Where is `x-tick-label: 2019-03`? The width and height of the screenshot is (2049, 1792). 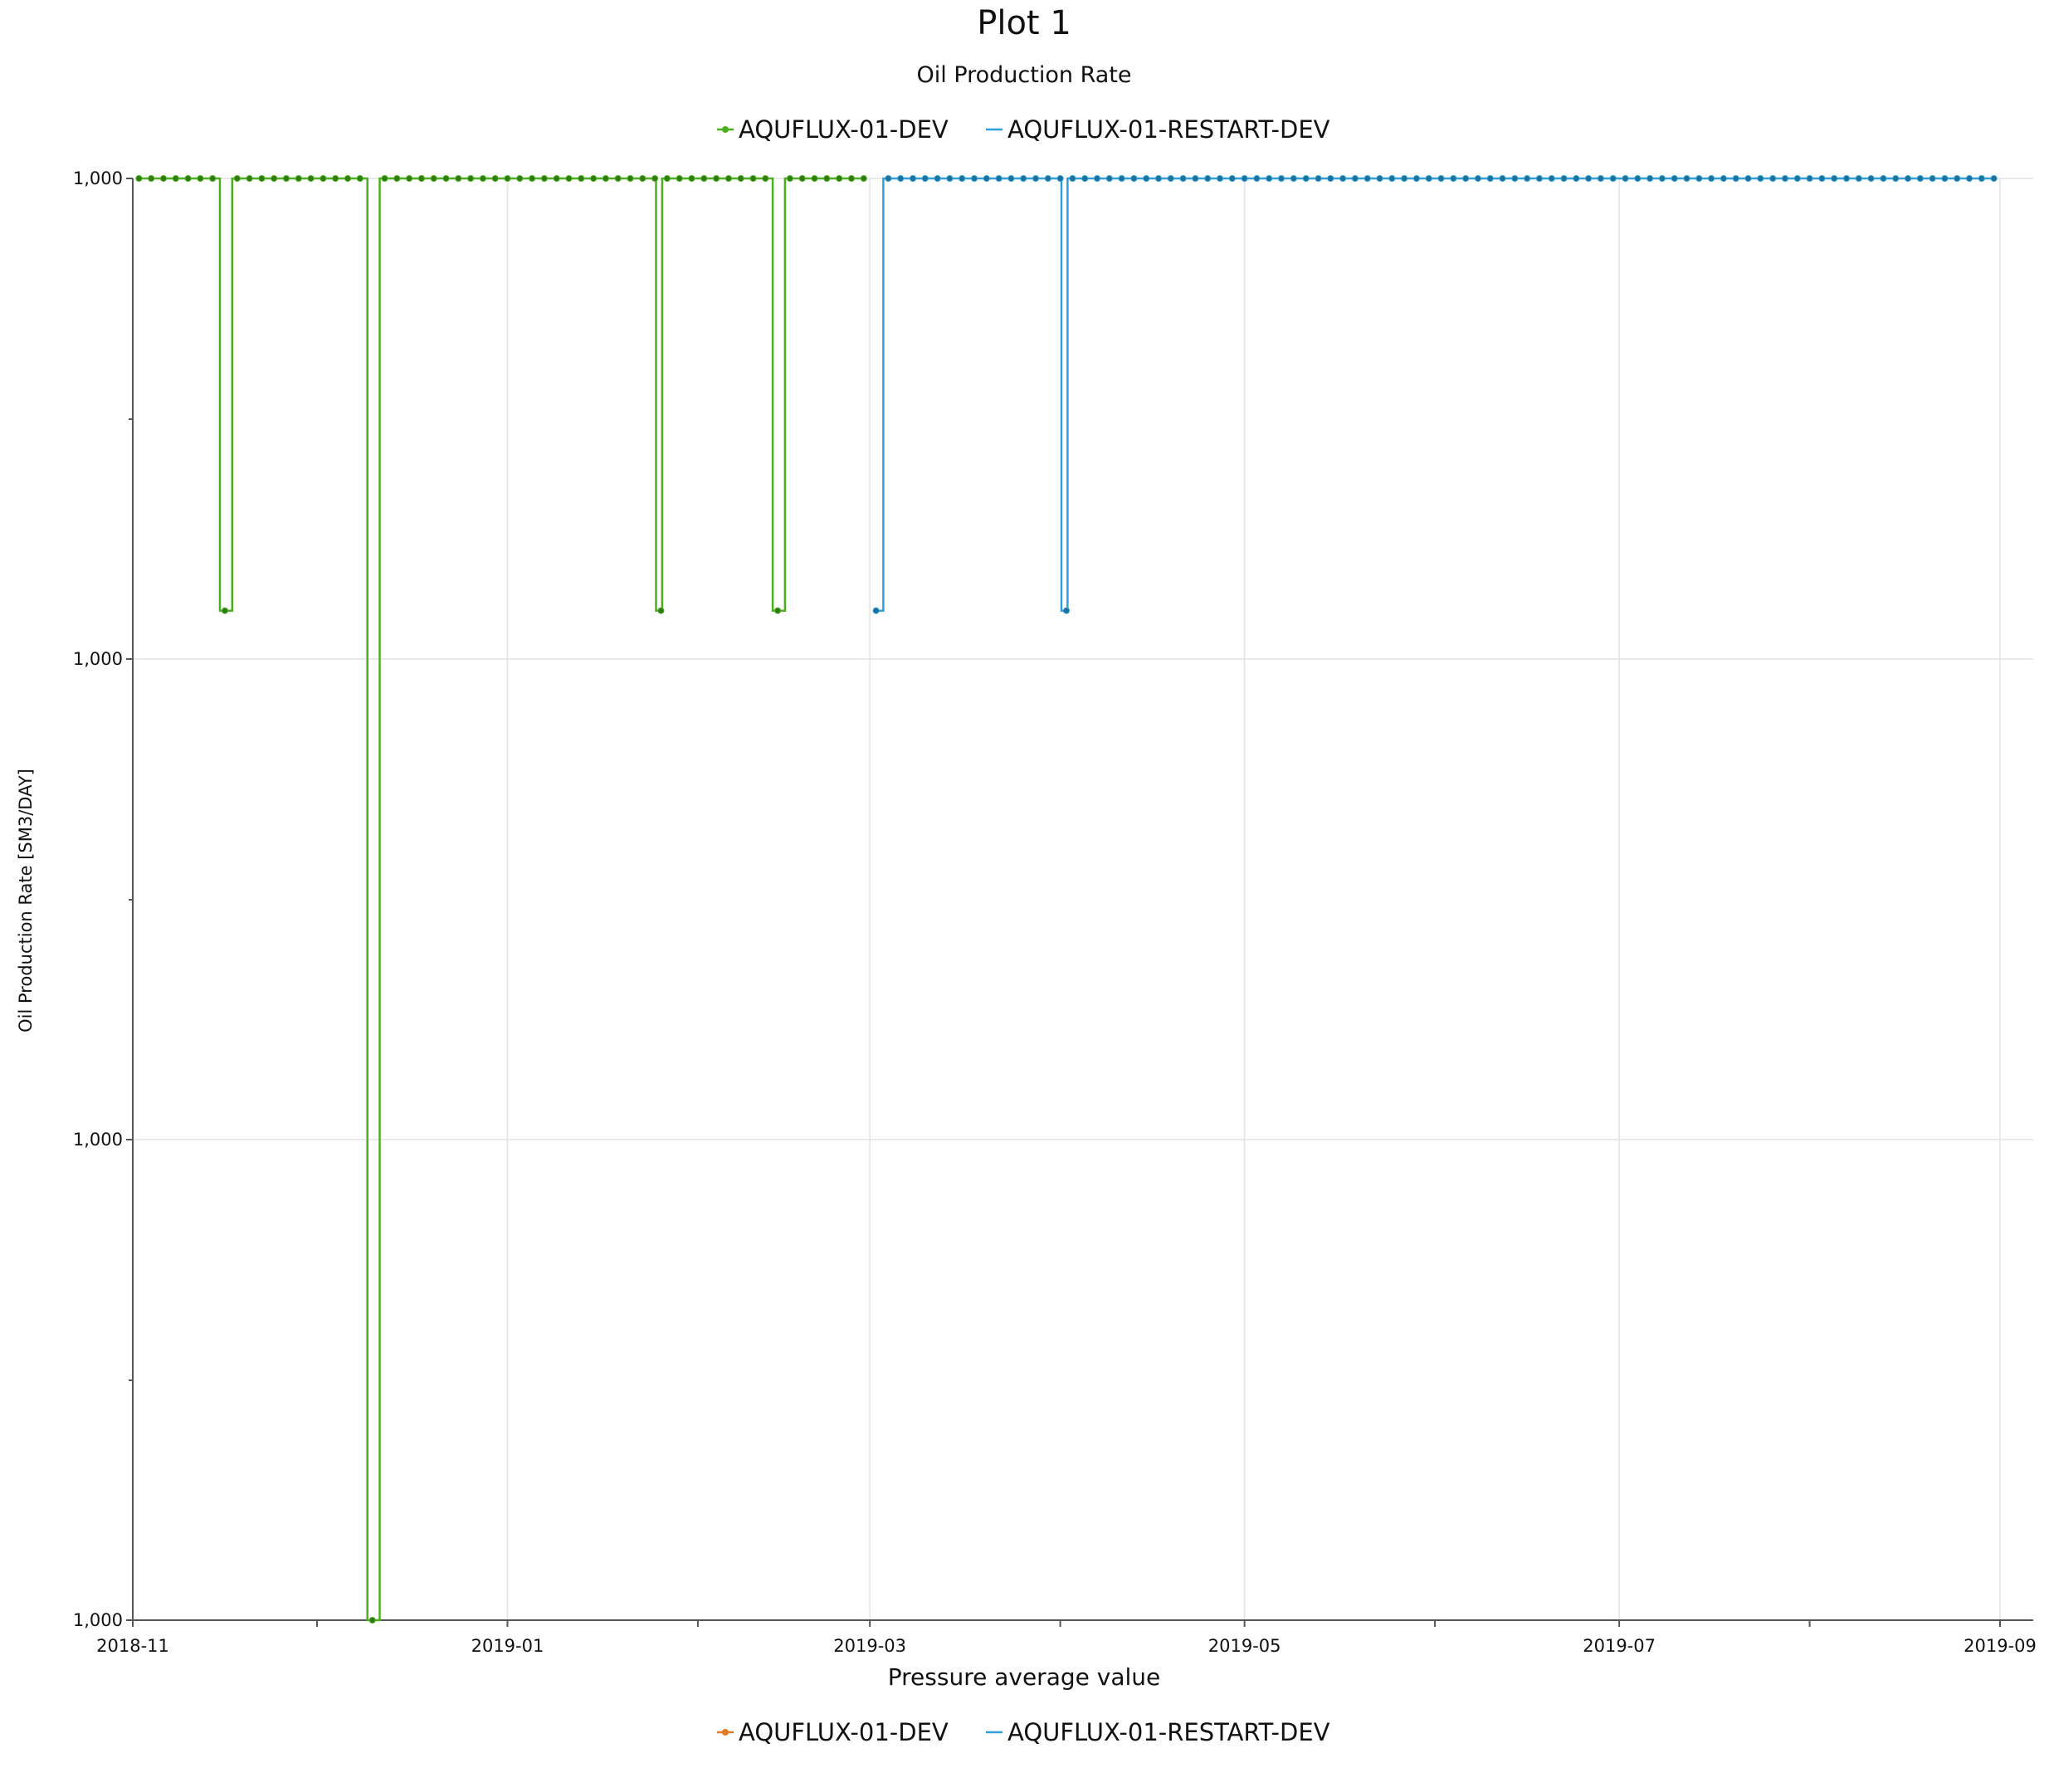 x-tick-label: 2019-03 is located at coordinates (869, 1646).